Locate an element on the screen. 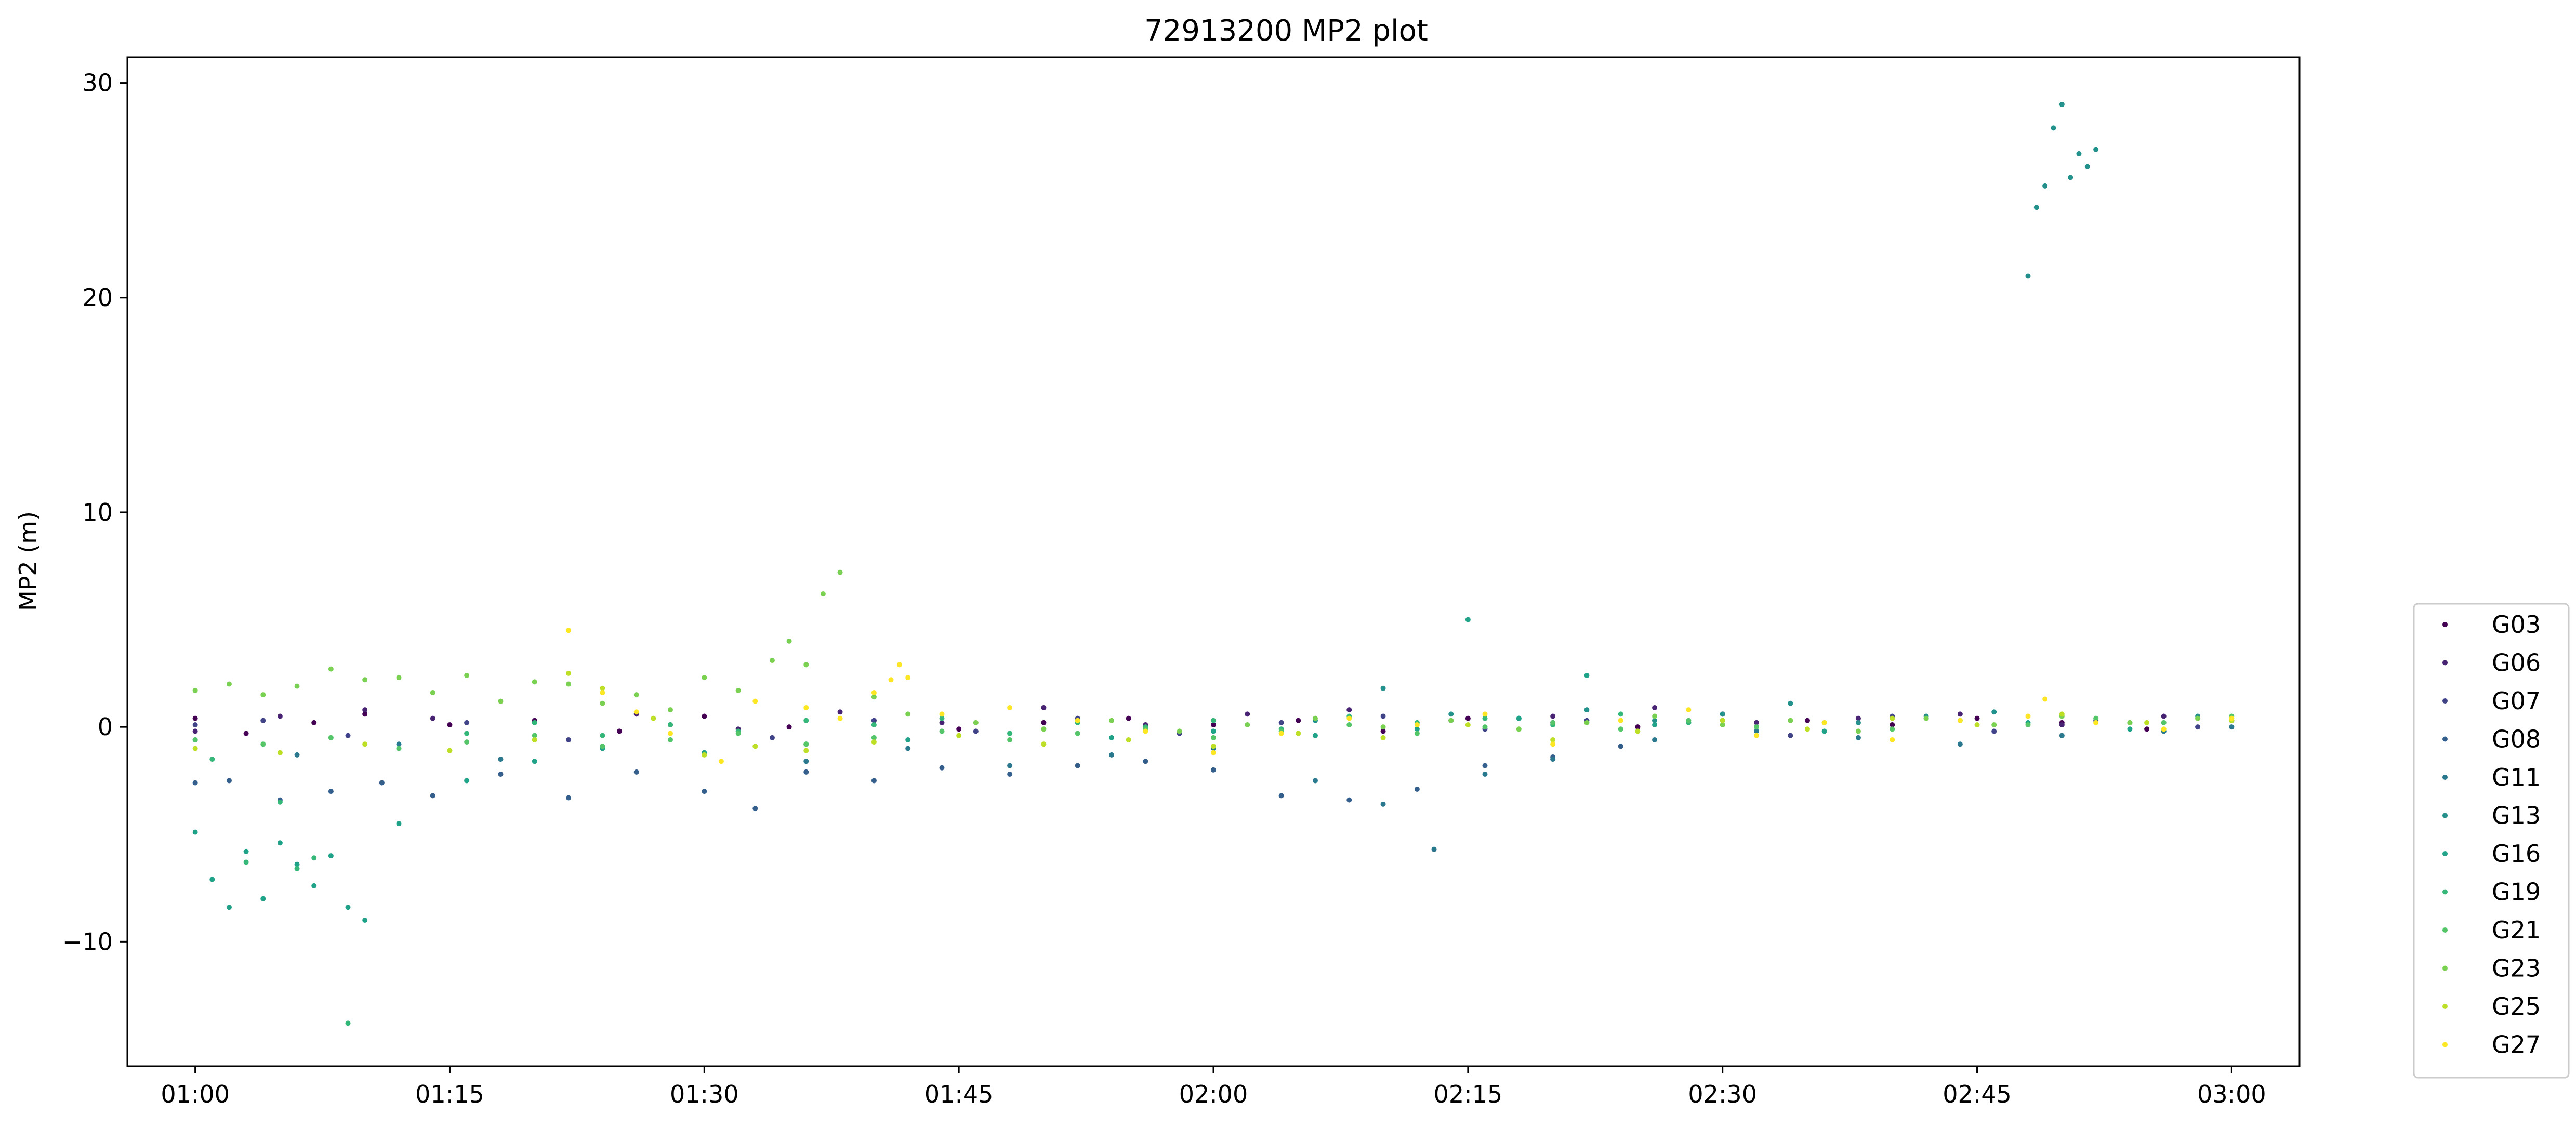 Image resolution: width=2576 pixels, height=1128 pixels. legend-label: G11 is located at coordinates (2516, 777).